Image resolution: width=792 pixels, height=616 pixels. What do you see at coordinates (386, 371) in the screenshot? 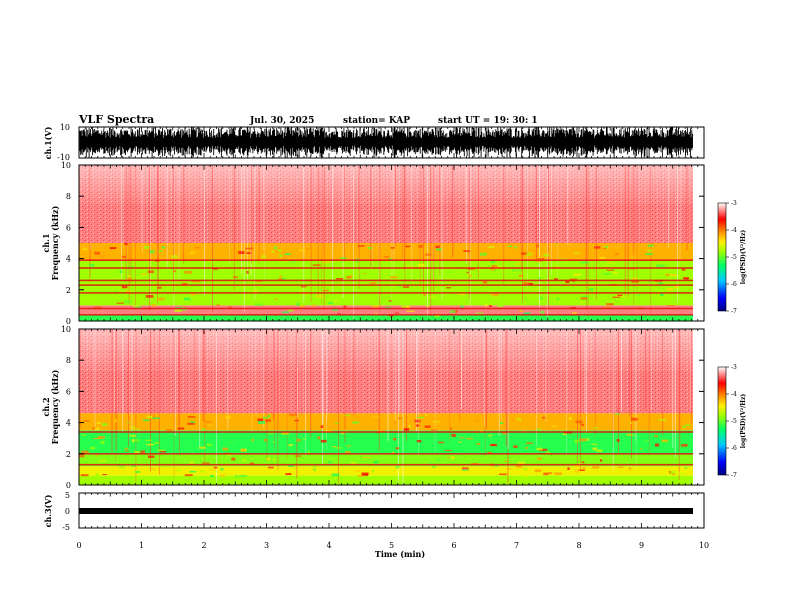
I see `spectrogram-speckle` at bounding box center [386, 371].